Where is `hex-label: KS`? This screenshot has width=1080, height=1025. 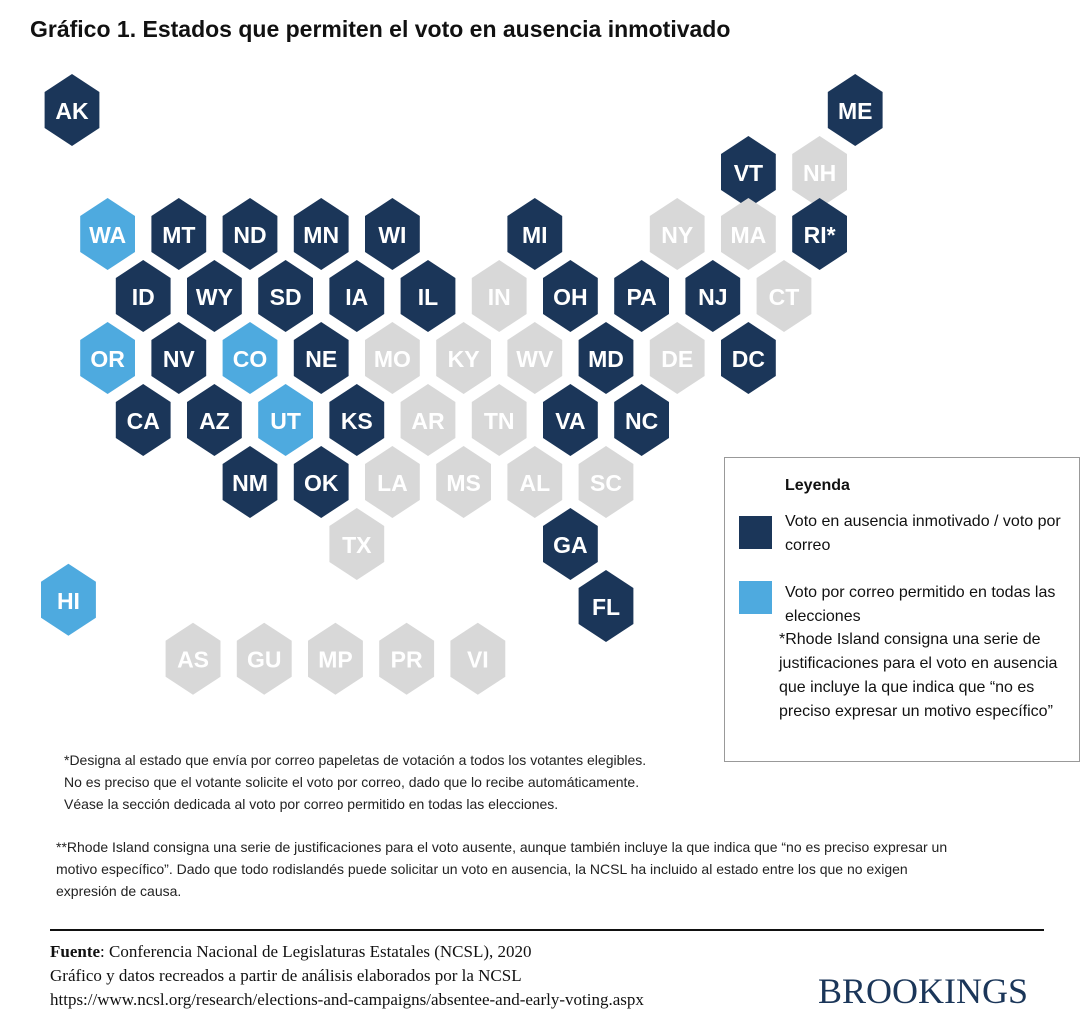
hex-label: KS is located at coordinates (357, 421).